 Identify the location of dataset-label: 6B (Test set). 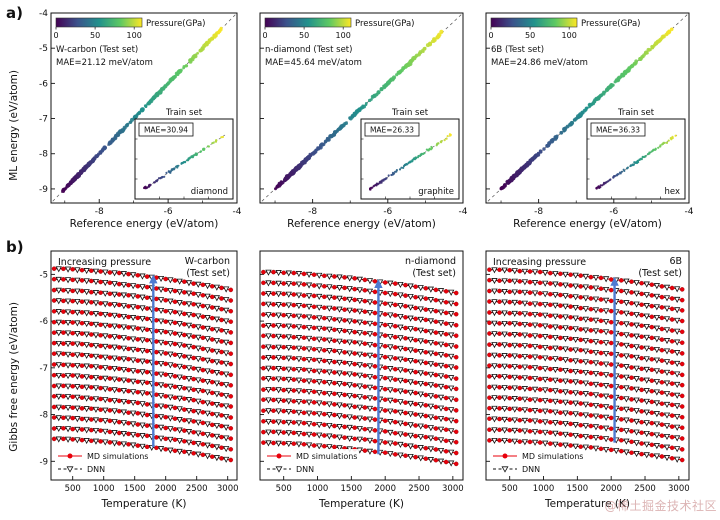
(517, 50).